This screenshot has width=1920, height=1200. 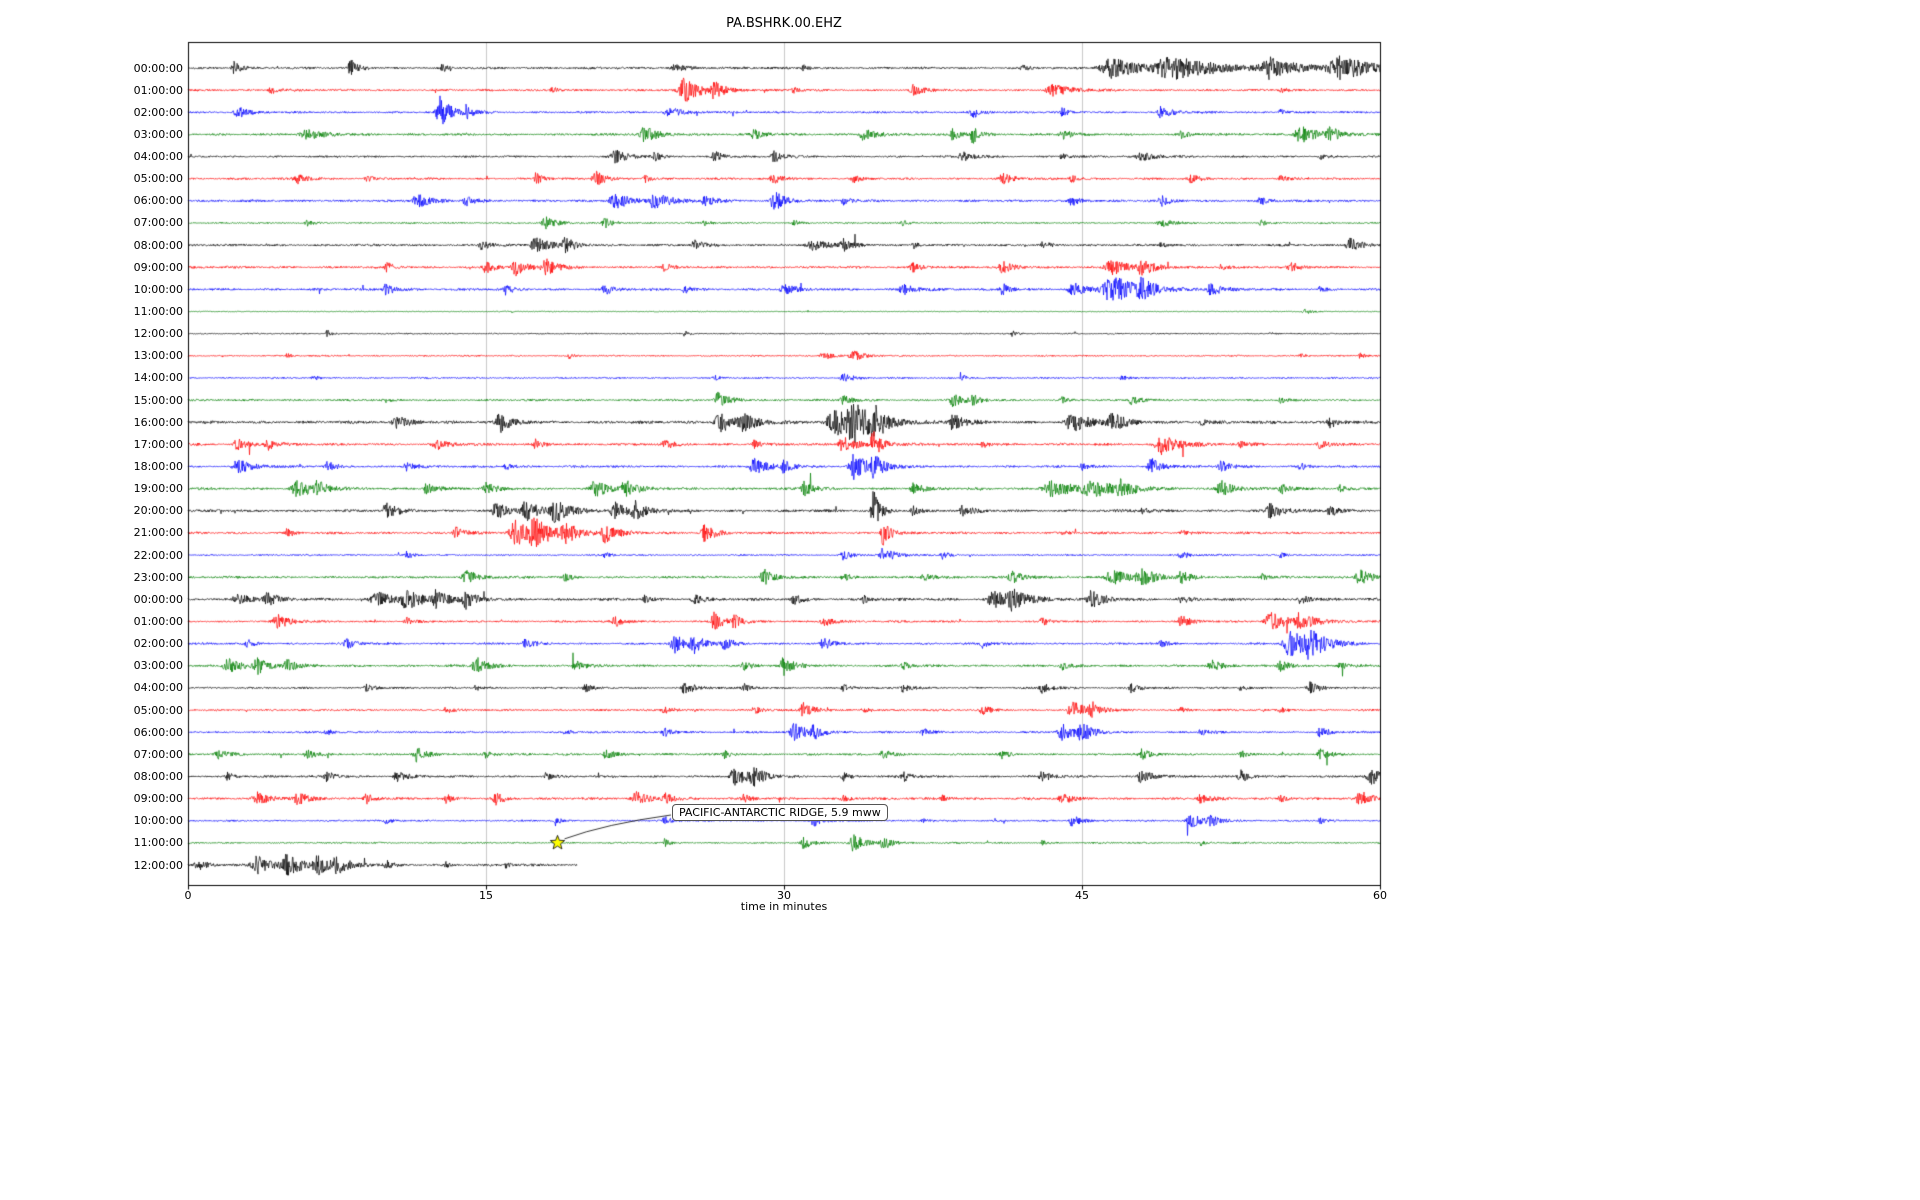 I want to click on row-label: 18:00:00, so click(x=158, y=466).